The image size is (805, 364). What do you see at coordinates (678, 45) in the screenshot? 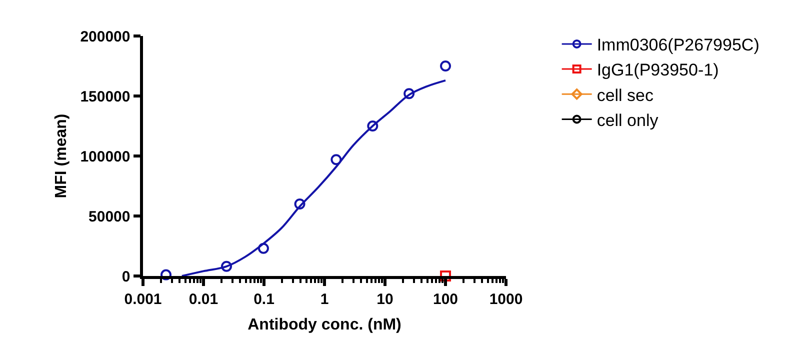
I see `legend-label: Imm0306(P267995C)` at bounding box center [678, 45].